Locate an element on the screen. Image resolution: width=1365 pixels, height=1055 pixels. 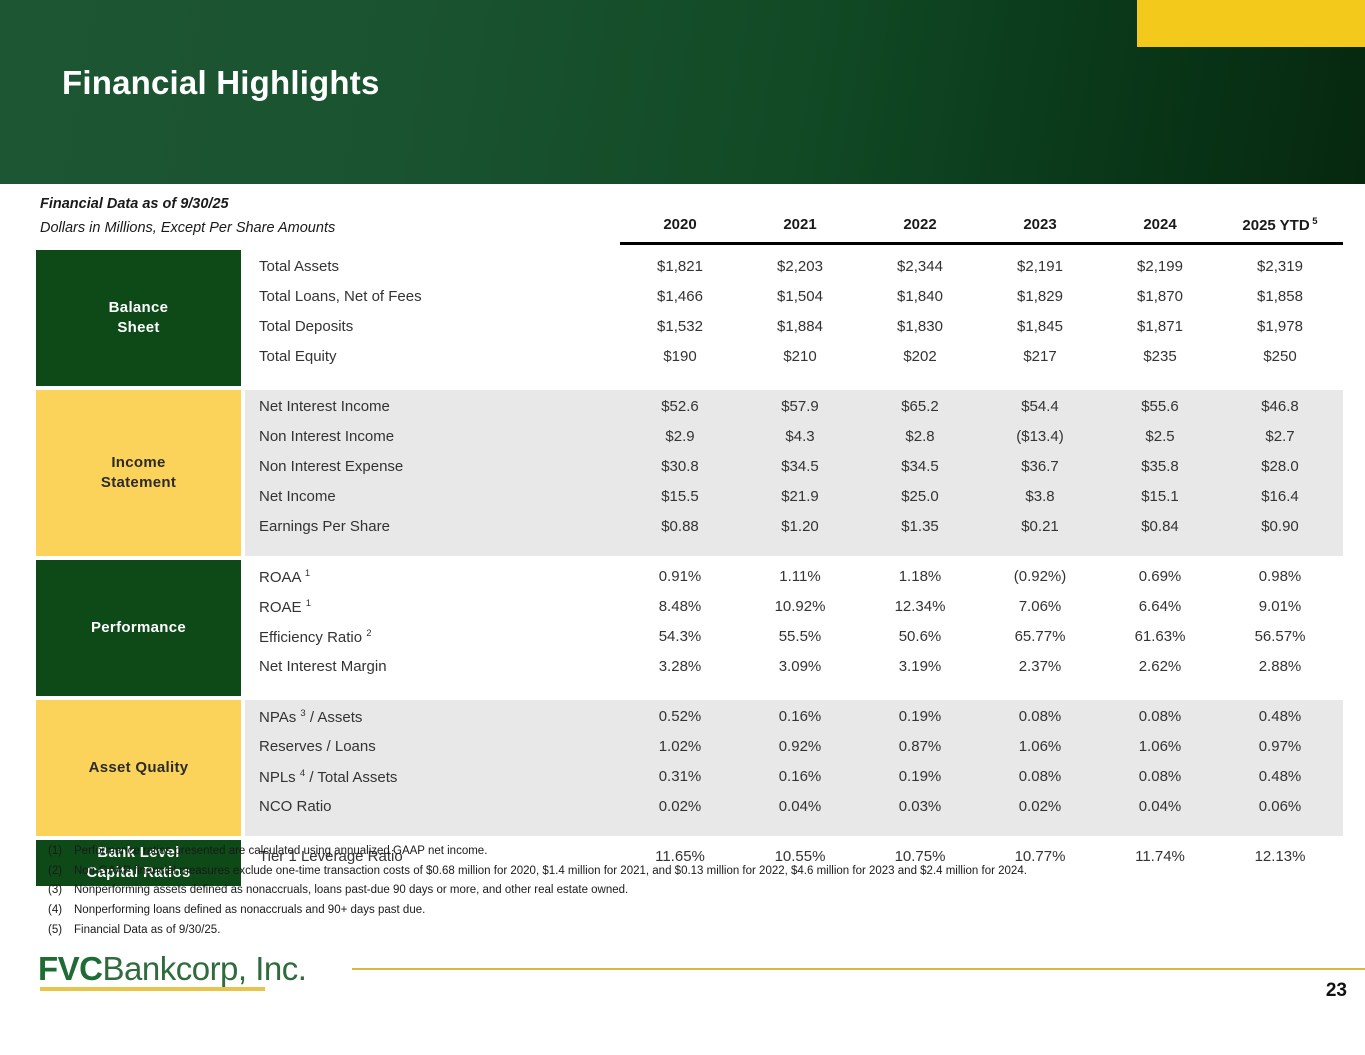
table-cell: $2,199 is located at coordinates (1160, 266).